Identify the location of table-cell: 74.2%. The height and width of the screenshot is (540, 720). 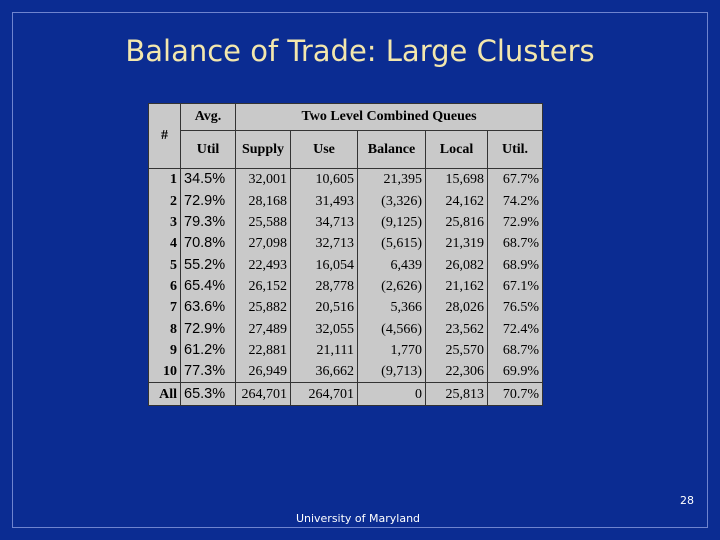
(515, 201).